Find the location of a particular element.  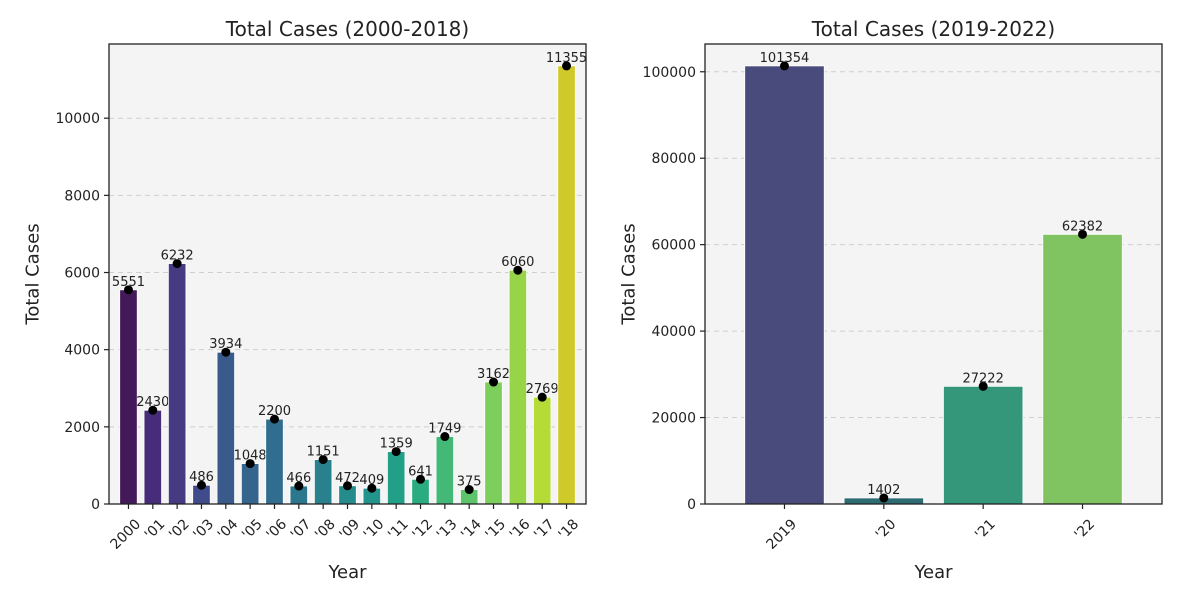

x-tick-label-0: 2000 is located at coordinates (126, 534).